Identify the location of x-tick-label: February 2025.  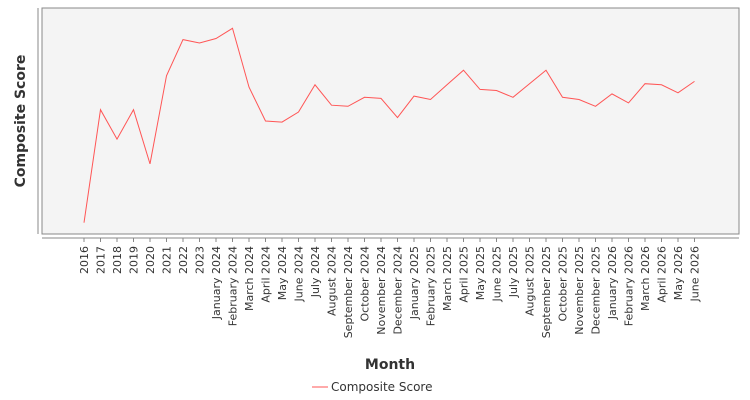
(431, 286).